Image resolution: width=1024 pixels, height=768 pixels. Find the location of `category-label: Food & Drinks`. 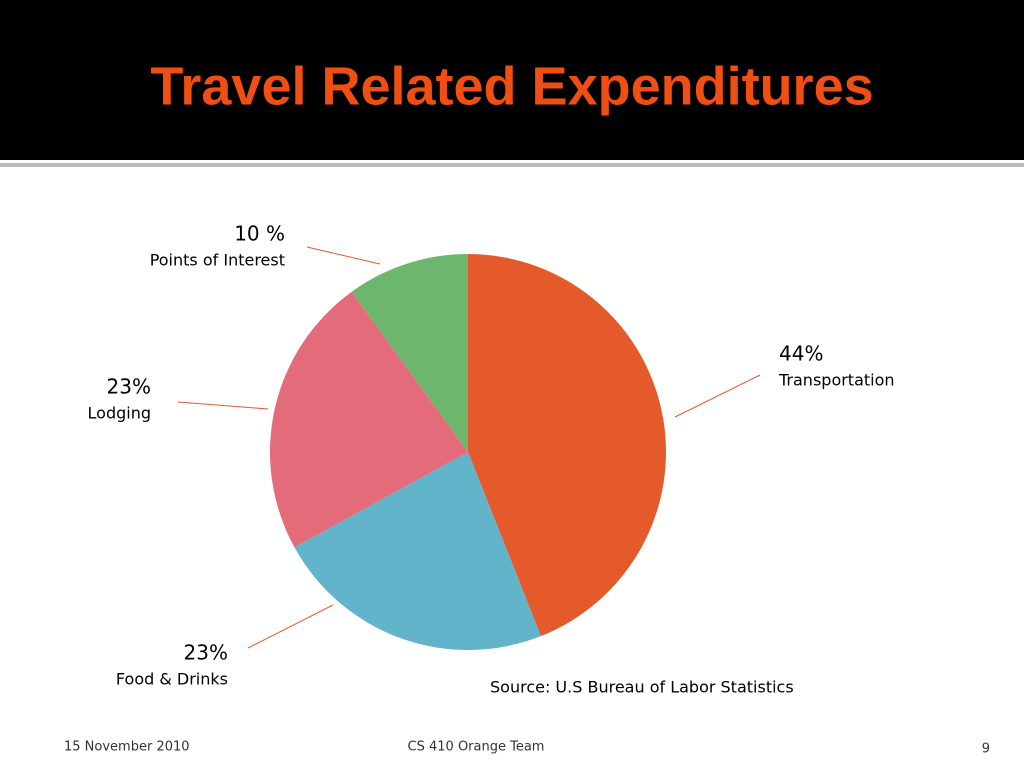

category-label: Food & Drinks is located at coordinates (172, 679).